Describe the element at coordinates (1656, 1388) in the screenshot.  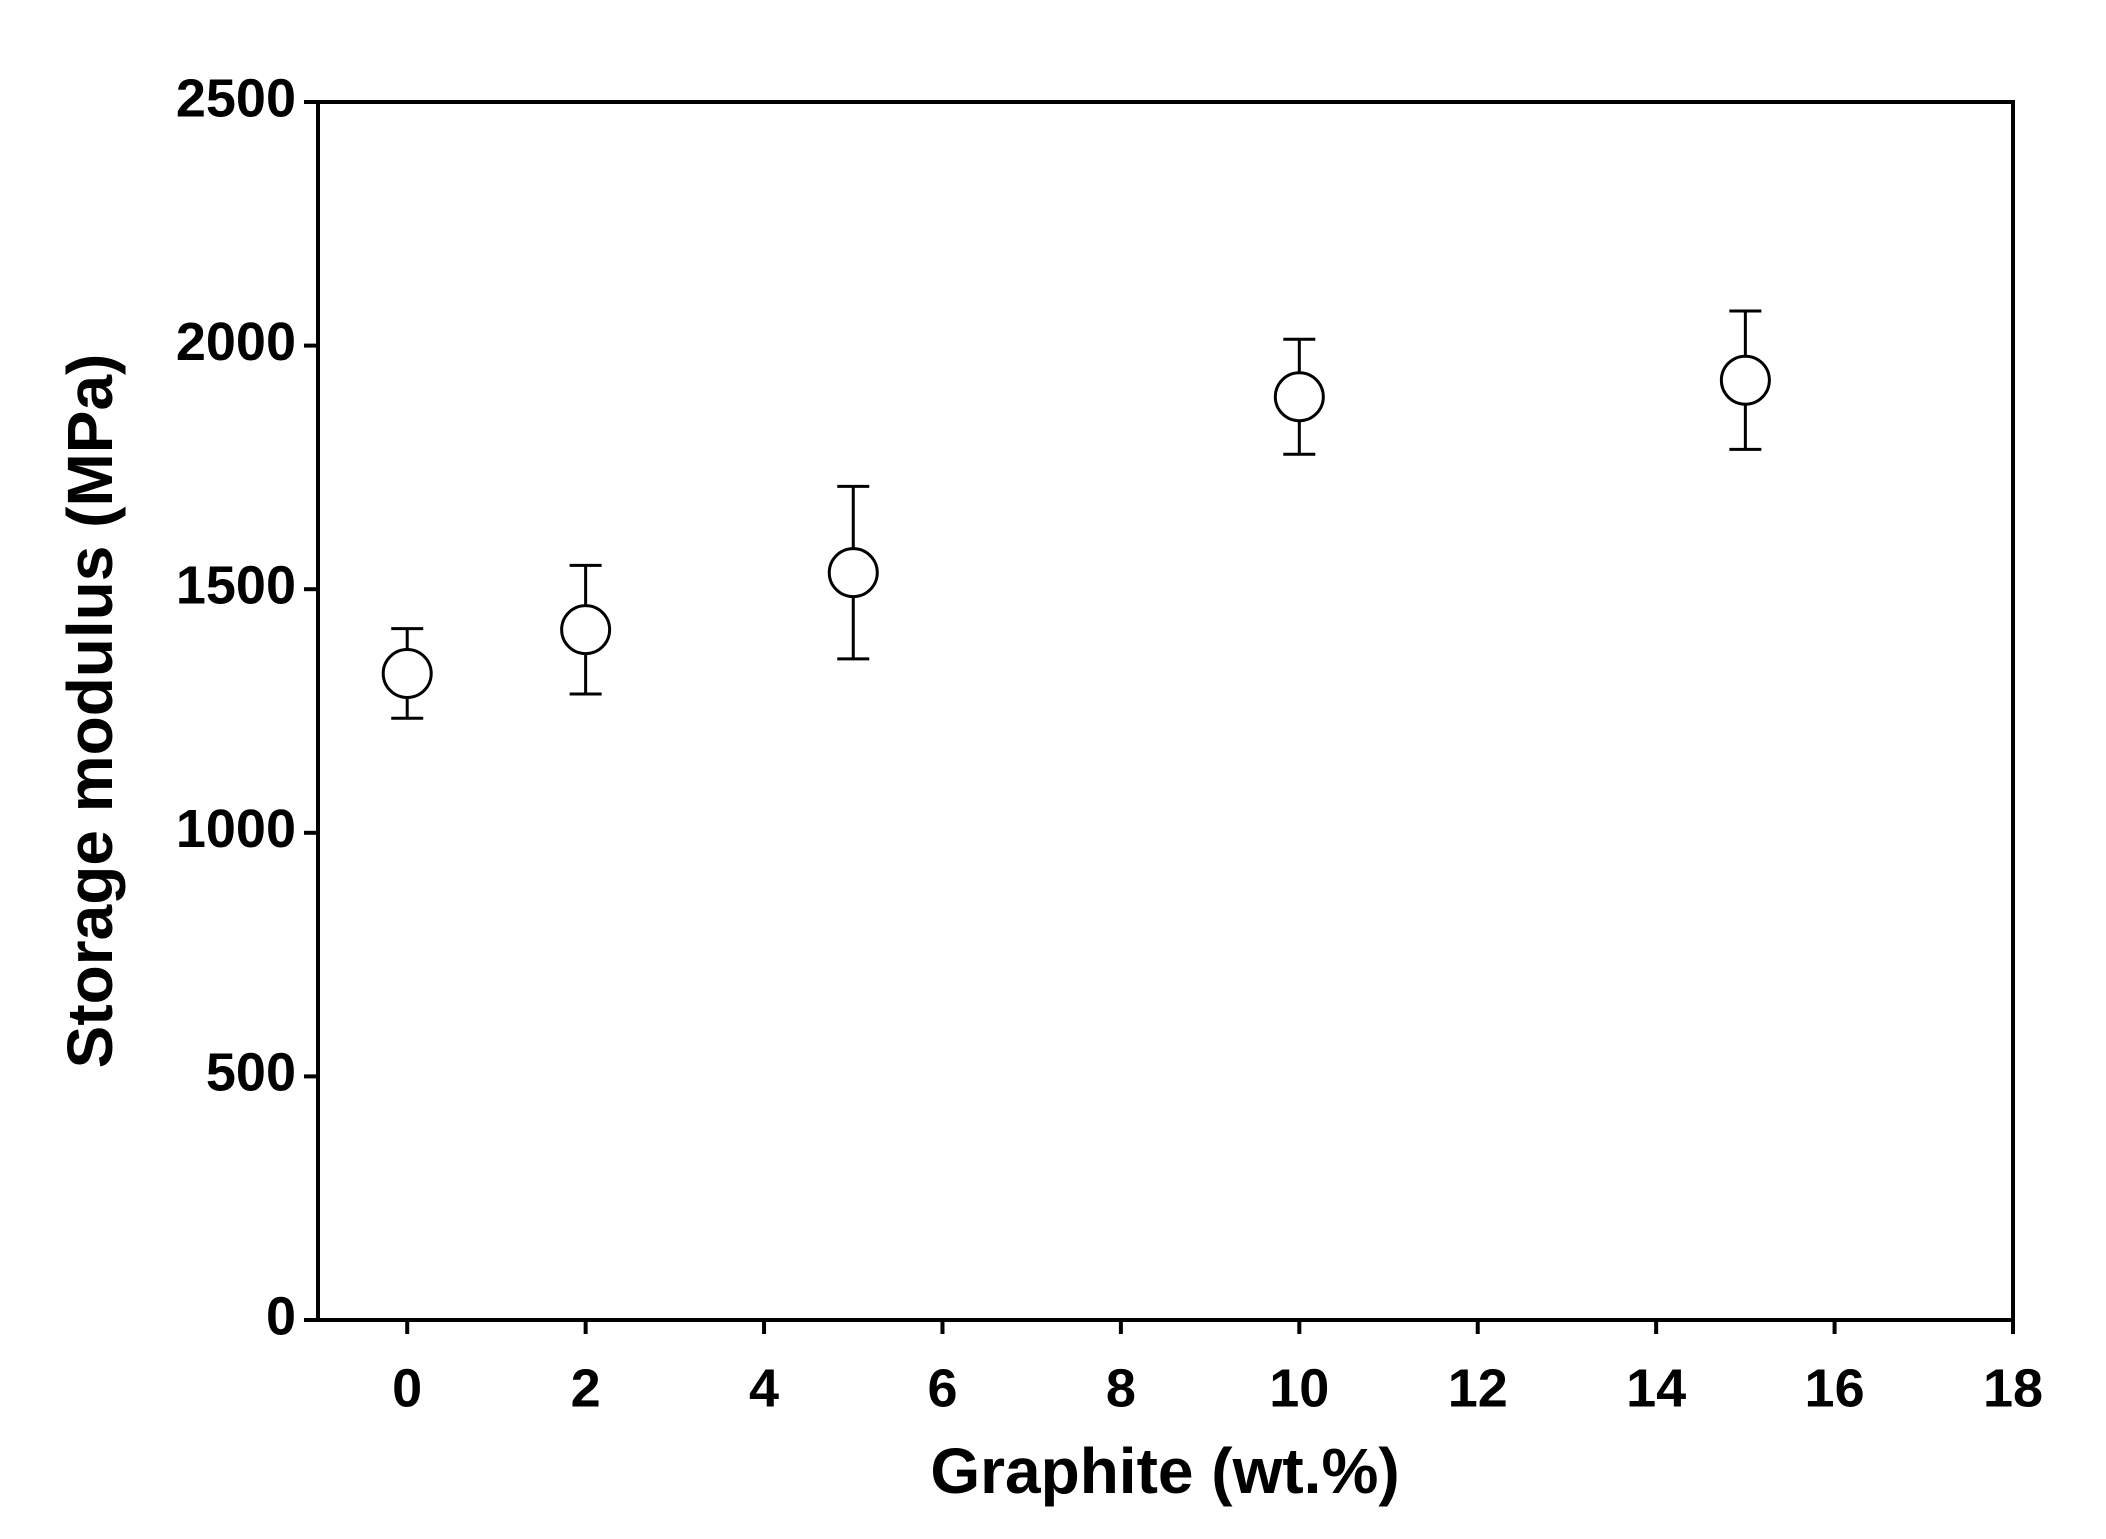
I see `x-tick-label: 14` at that location.